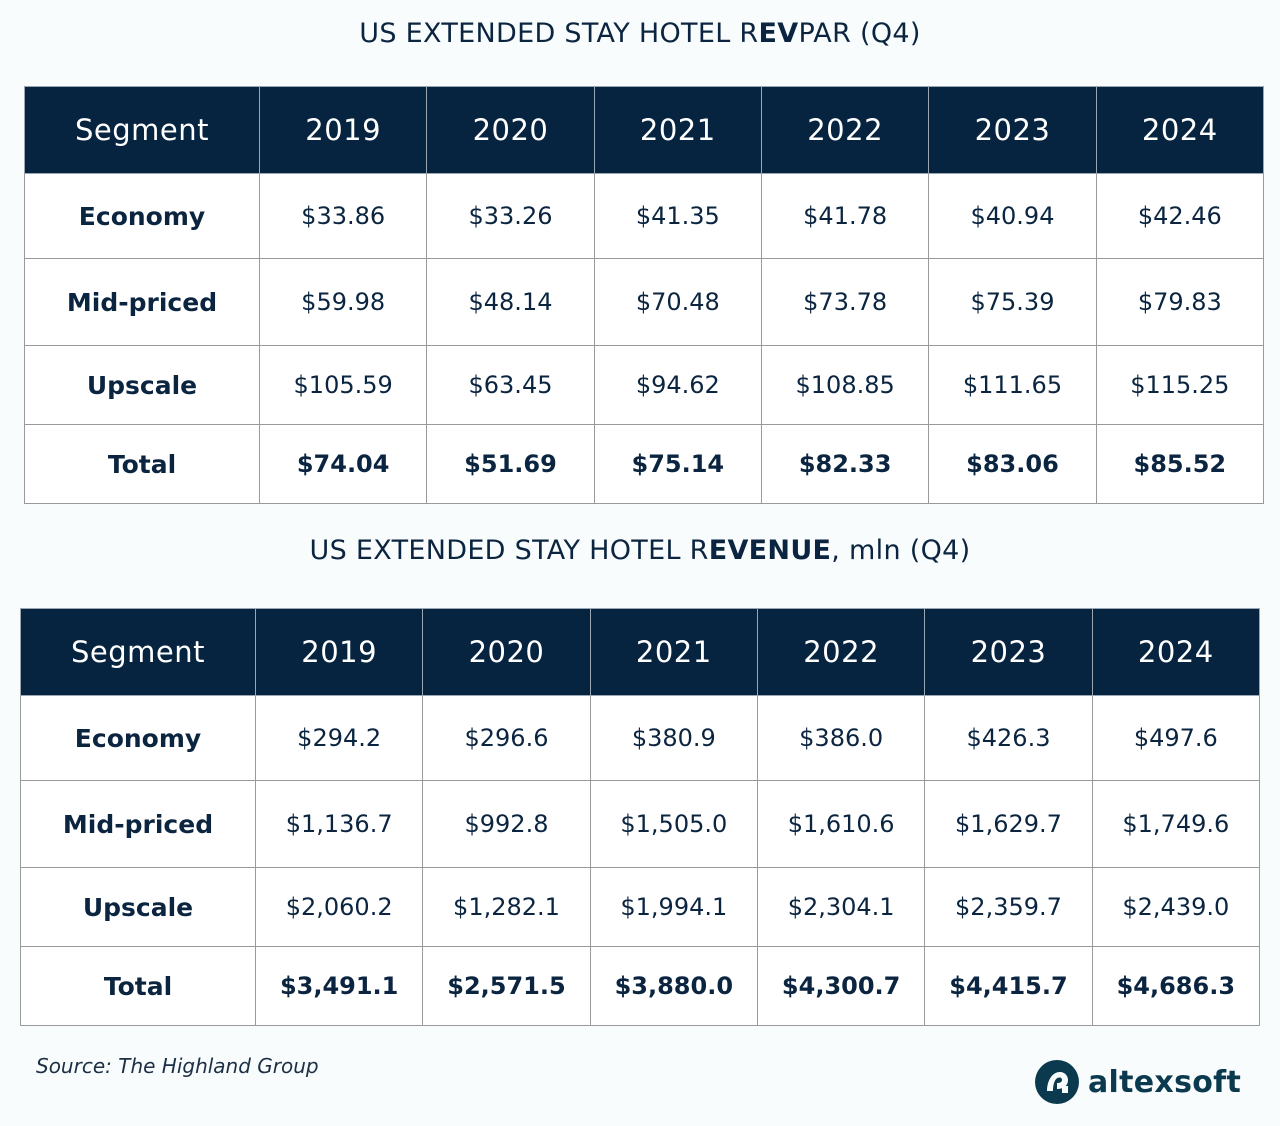 The height and width of the screenshot is (1126, 1280). Describe the element at coordinates (506, 824) in the screenshot. I see `value-cell: $992.8` at that location.